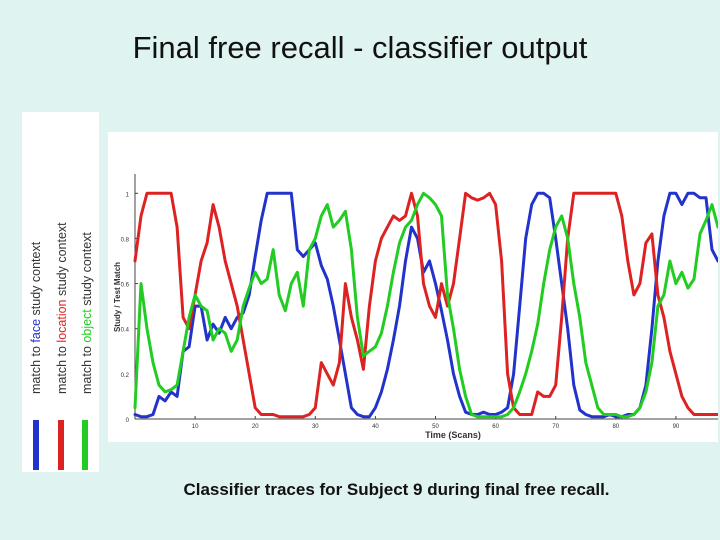  I want to click on x-tick-label: 10, so click(195, 427).